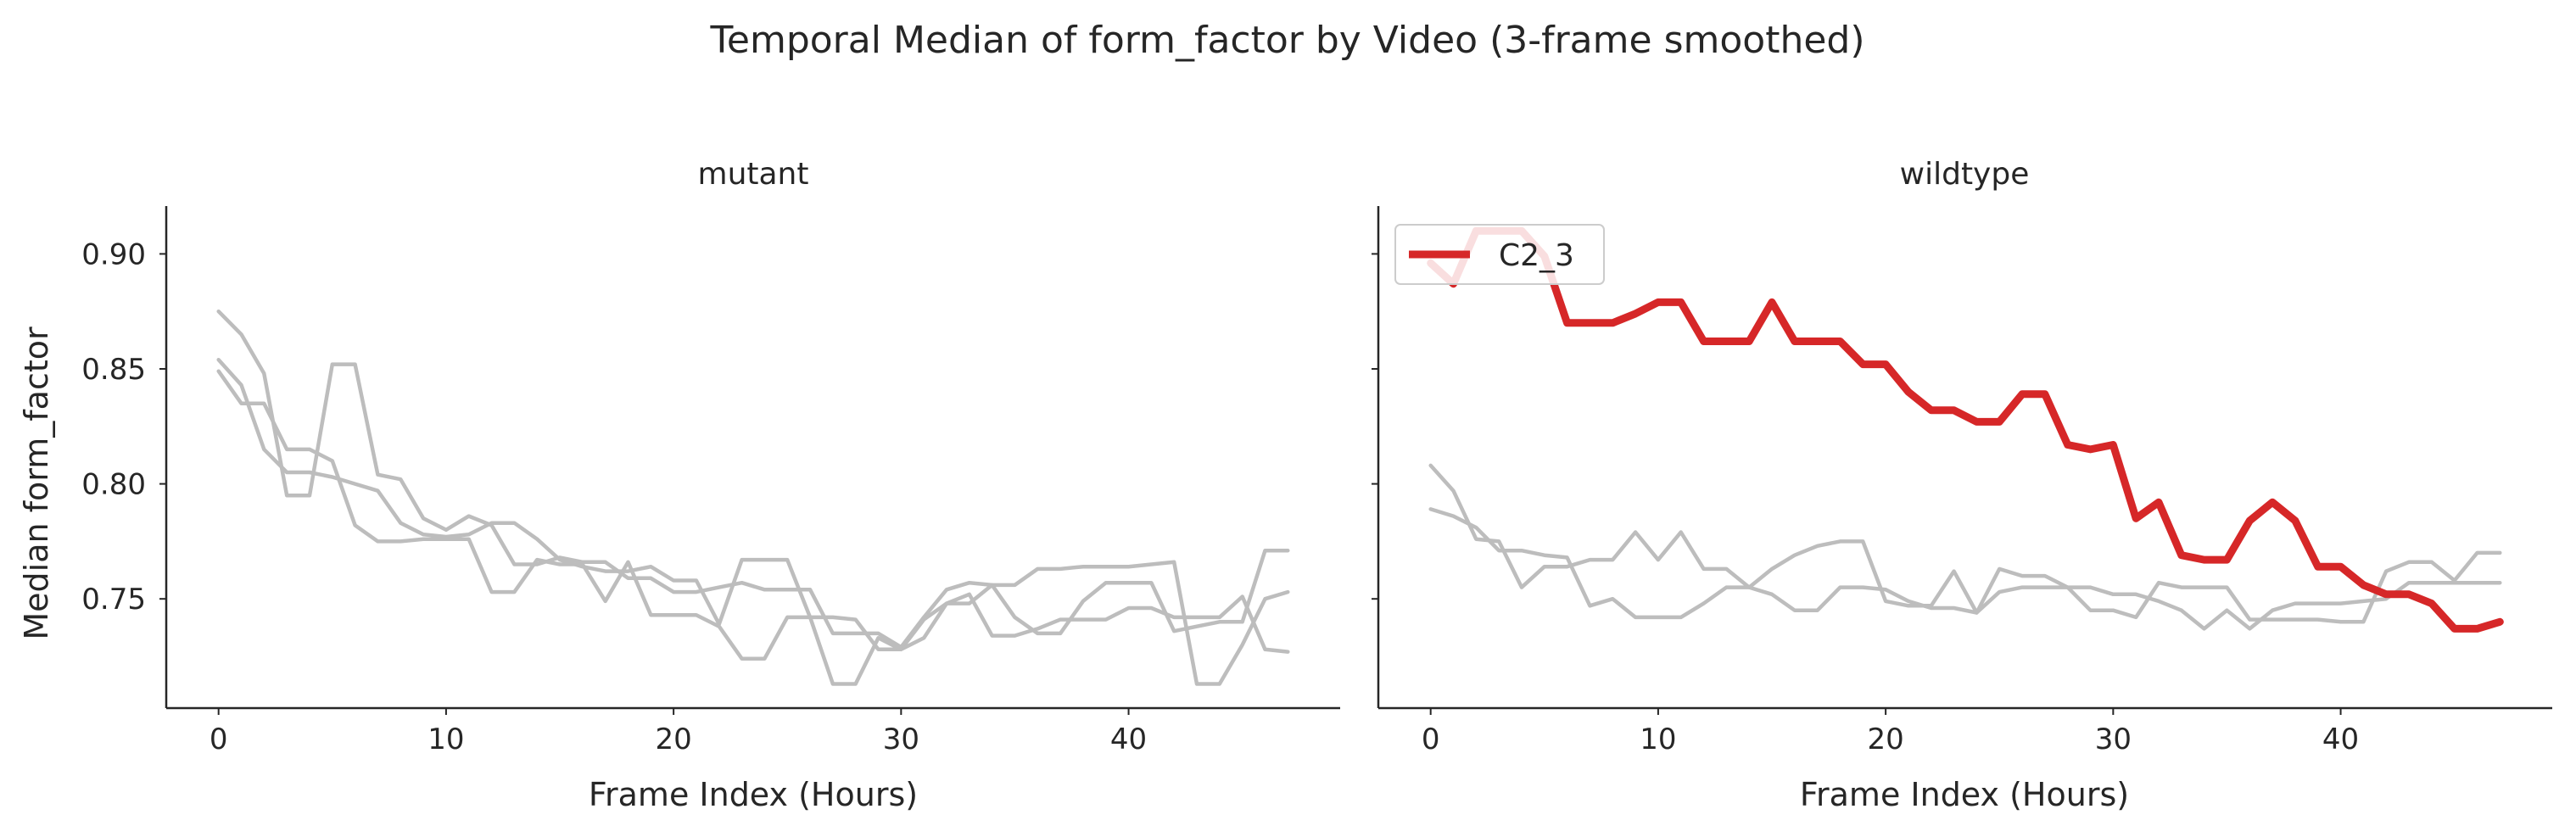 The height and width of the screenshot is (837, 2576). I want to click on legend-box, so click(1499, 254).